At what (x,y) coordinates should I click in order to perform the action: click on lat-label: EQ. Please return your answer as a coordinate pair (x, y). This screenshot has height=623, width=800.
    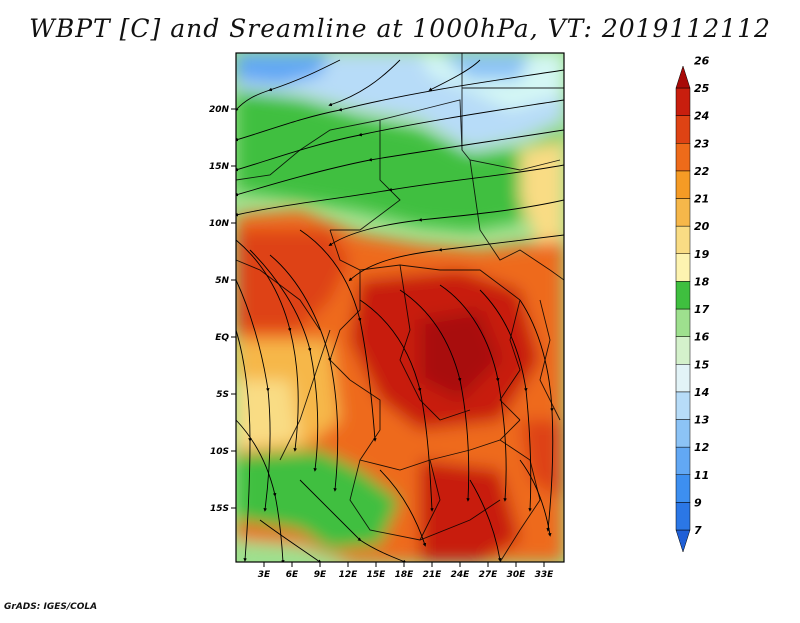
    Looking at the image, I should click on (222, 338).